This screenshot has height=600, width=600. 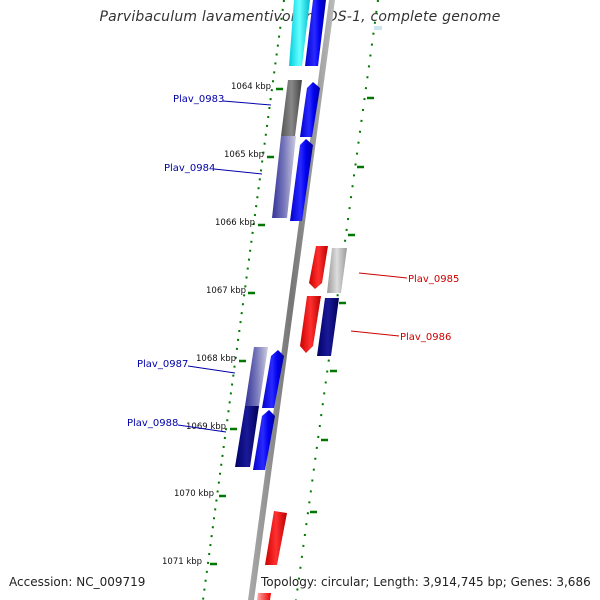 I want to click on tick-label: 1070 kbp, so click(x=194, y=494).